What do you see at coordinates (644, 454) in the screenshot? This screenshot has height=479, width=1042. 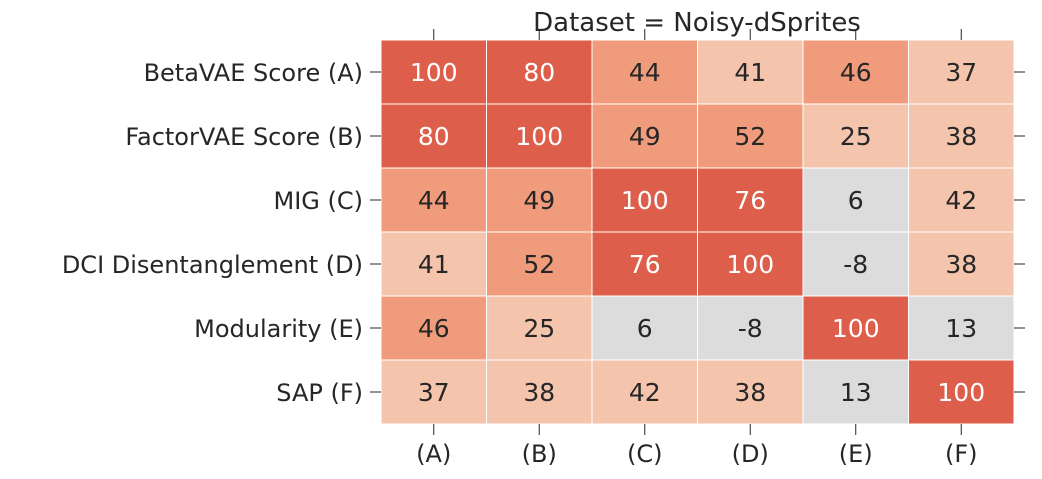 I see `x-tick-label: (C)` at bounding box center [644, 454].